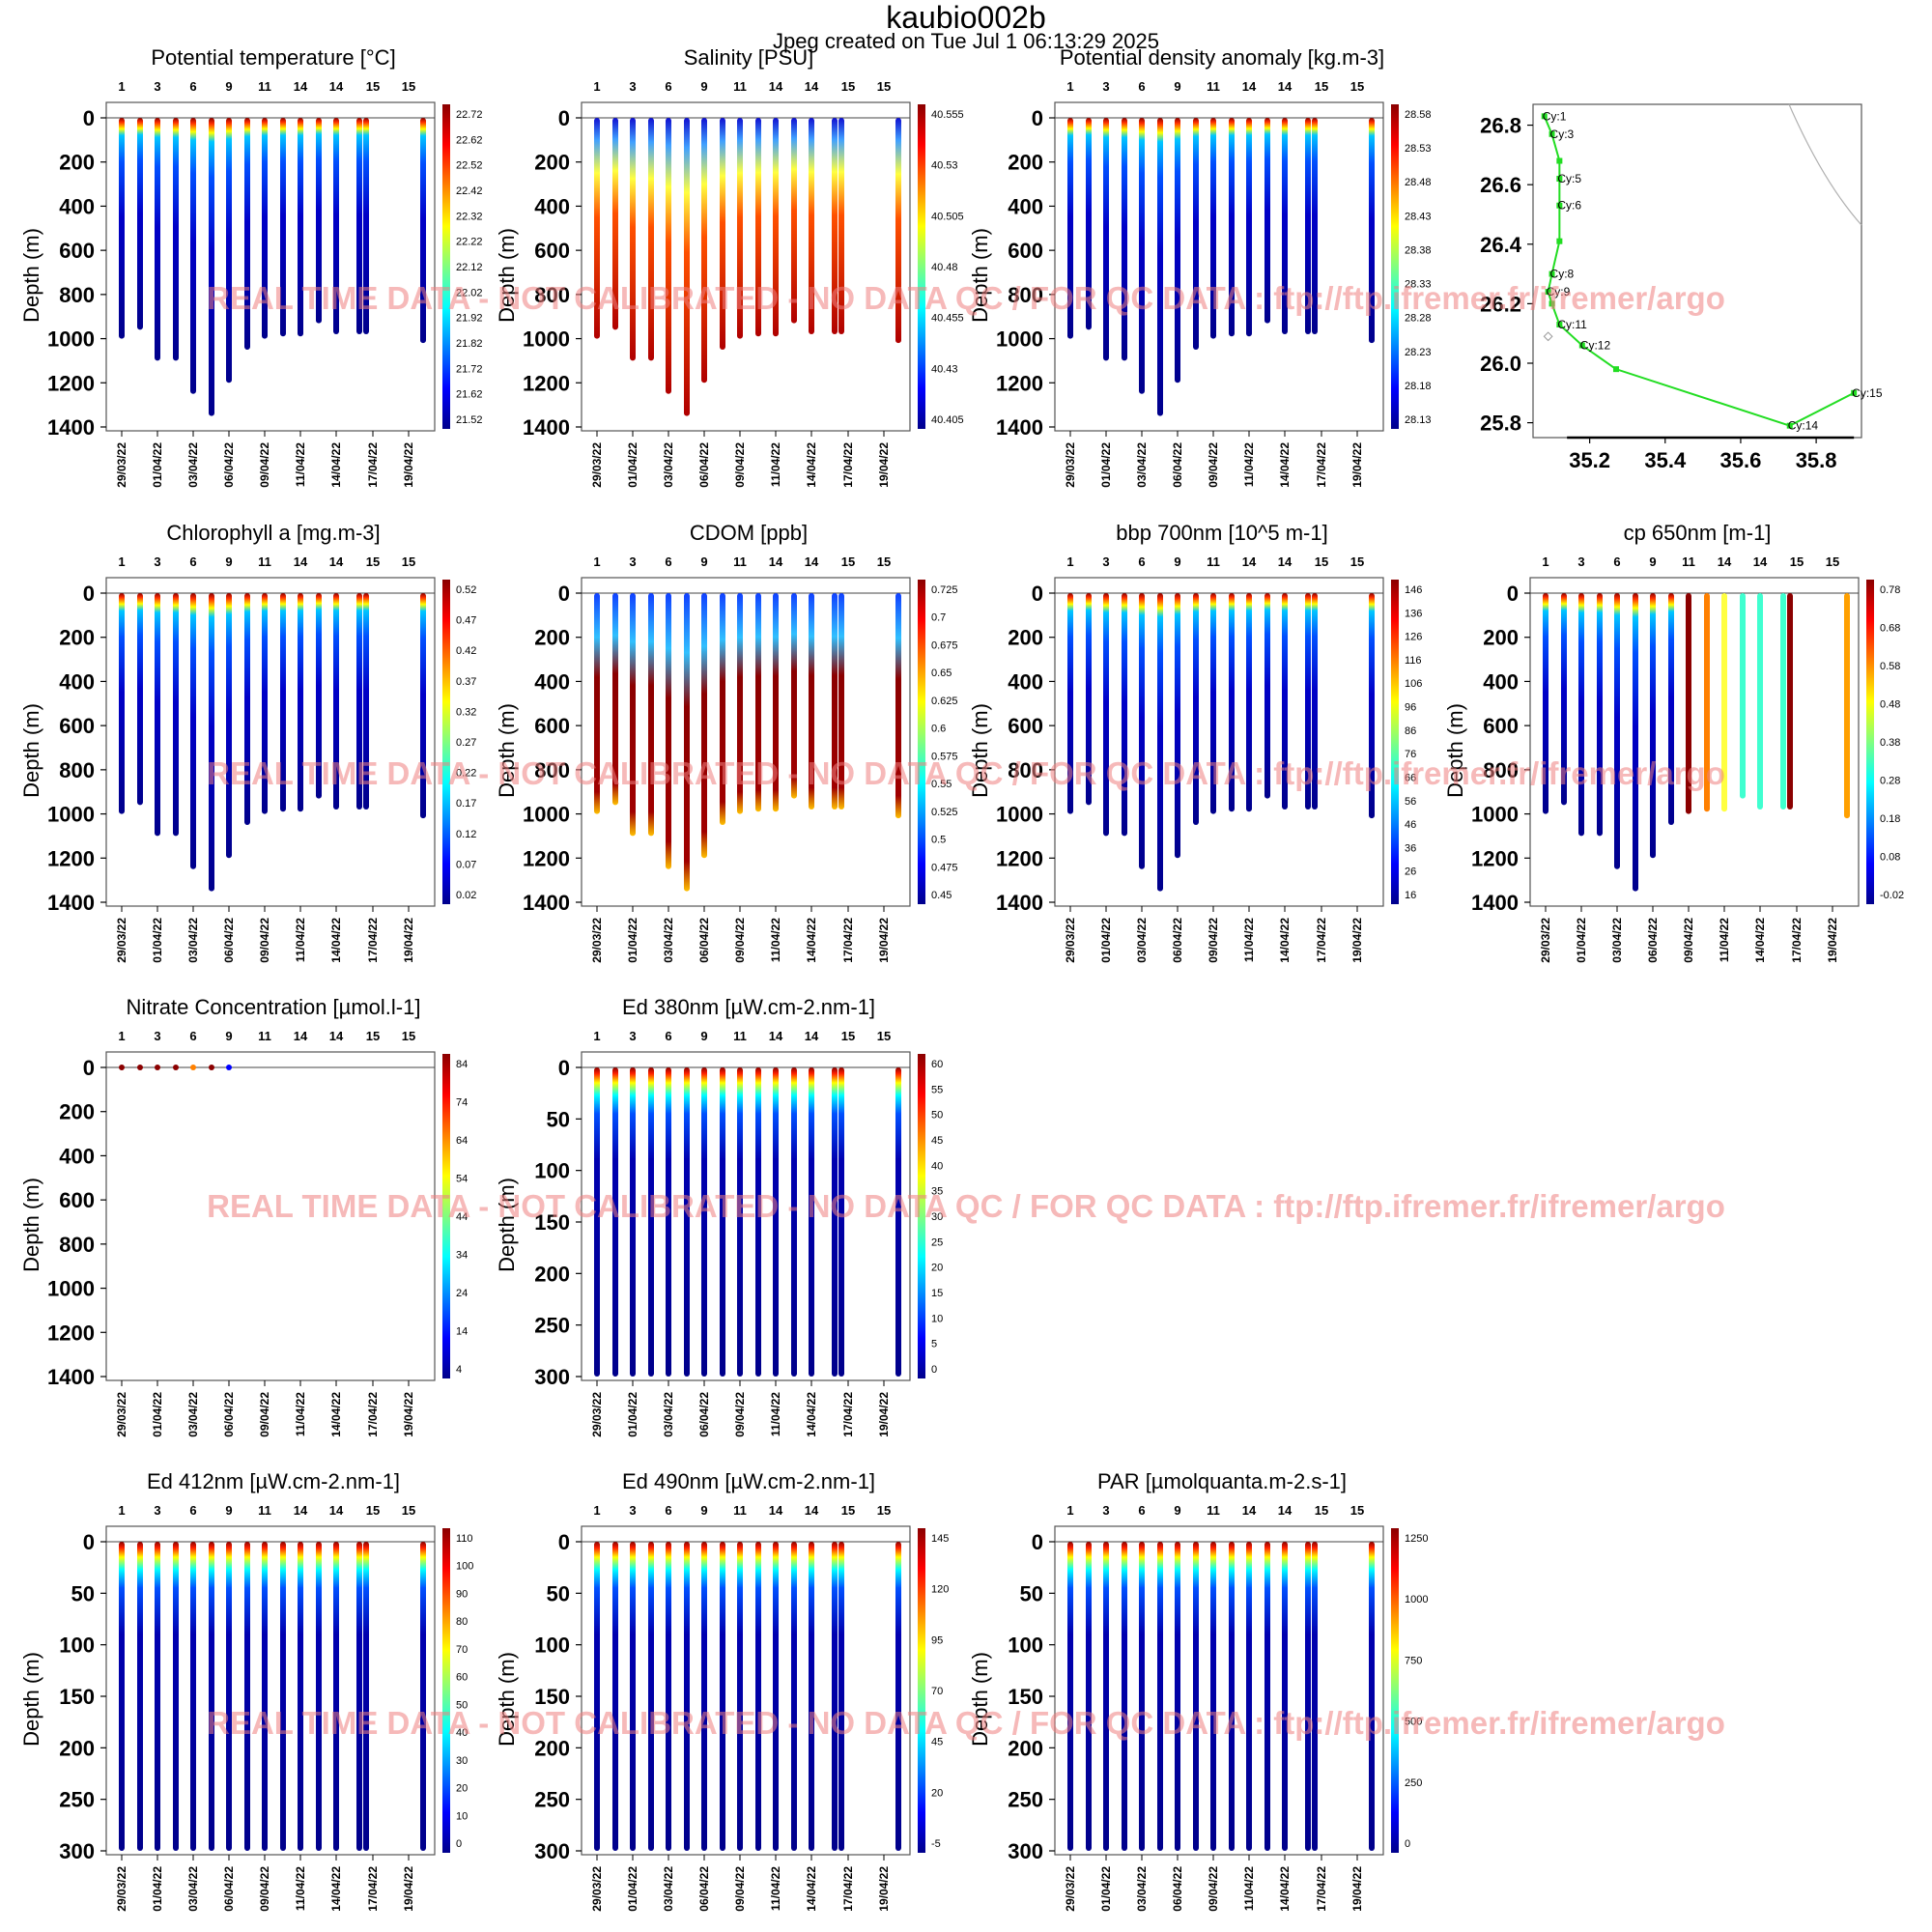 Image resolution: width=1932 pixels, height=1932 pixels. What do you see at coordinates (273, 1481) in the screenshot?
I see `panel-title: Ed 412nm [µW.cm-2.nm-1]` at bounding box center [273, 1481].